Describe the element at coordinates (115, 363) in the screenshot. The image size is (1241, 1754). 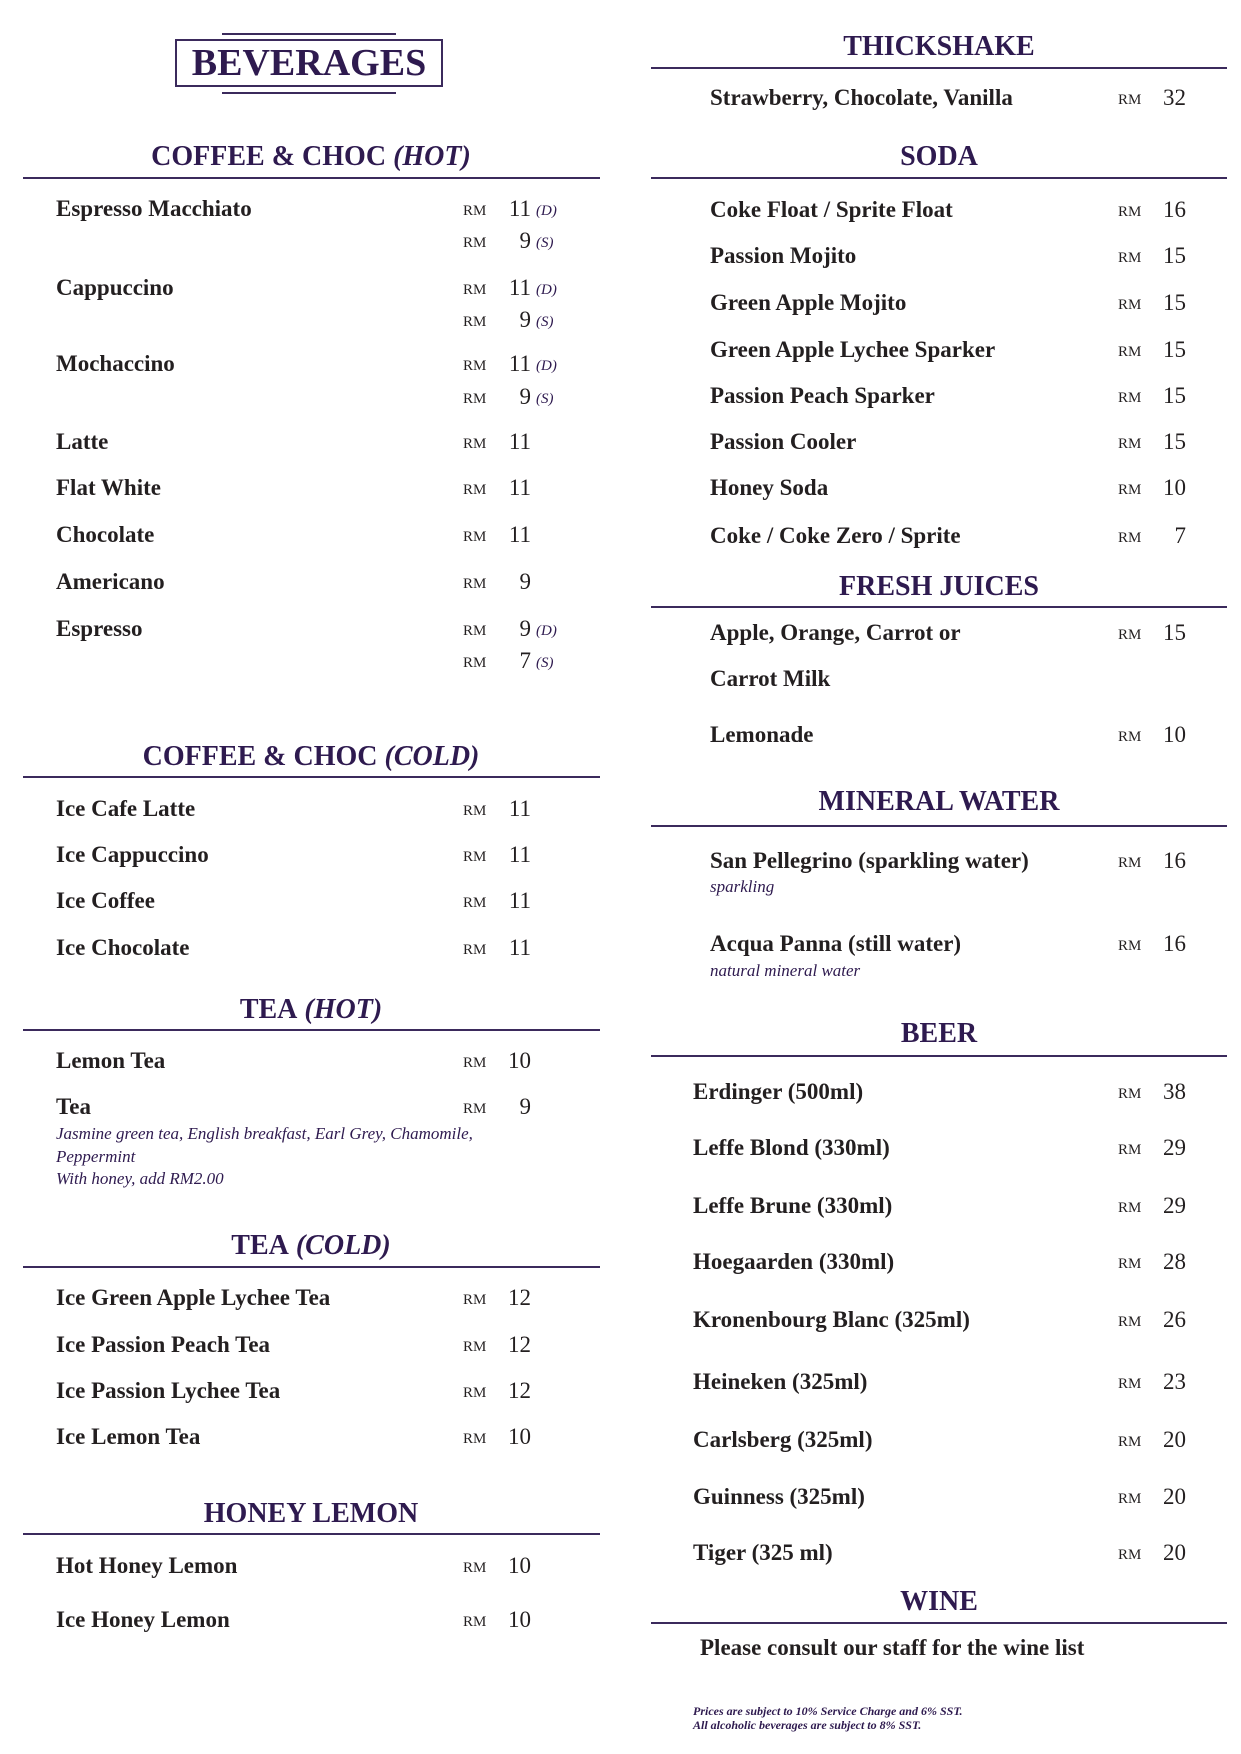
I see `item-name: Mochaccino` at that location.